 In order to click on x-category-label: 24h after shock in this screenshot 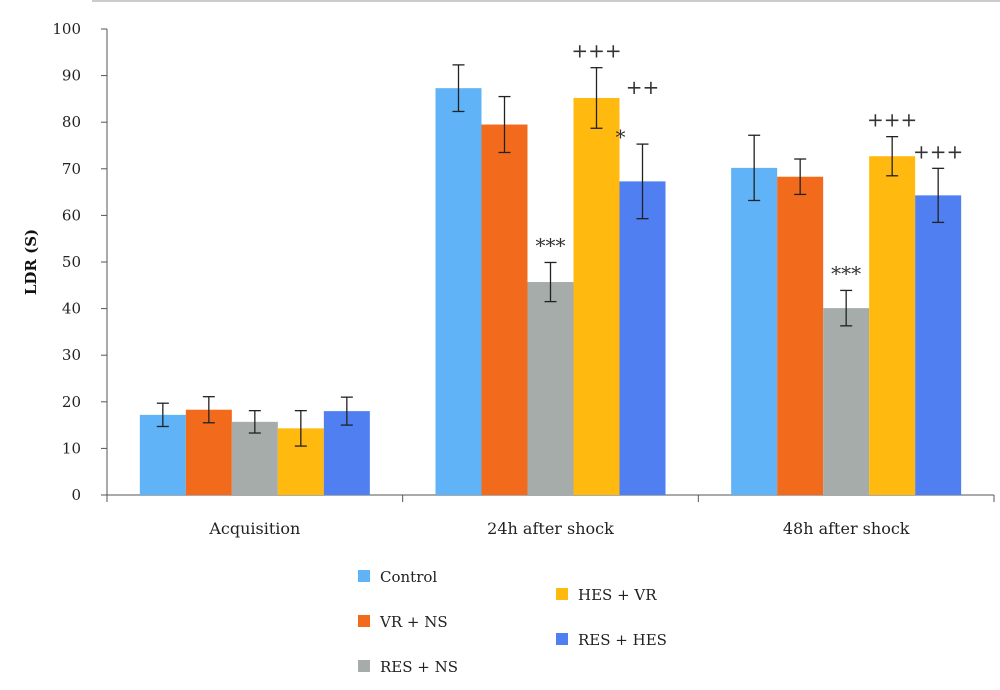, I will do `click(550, 528)`.